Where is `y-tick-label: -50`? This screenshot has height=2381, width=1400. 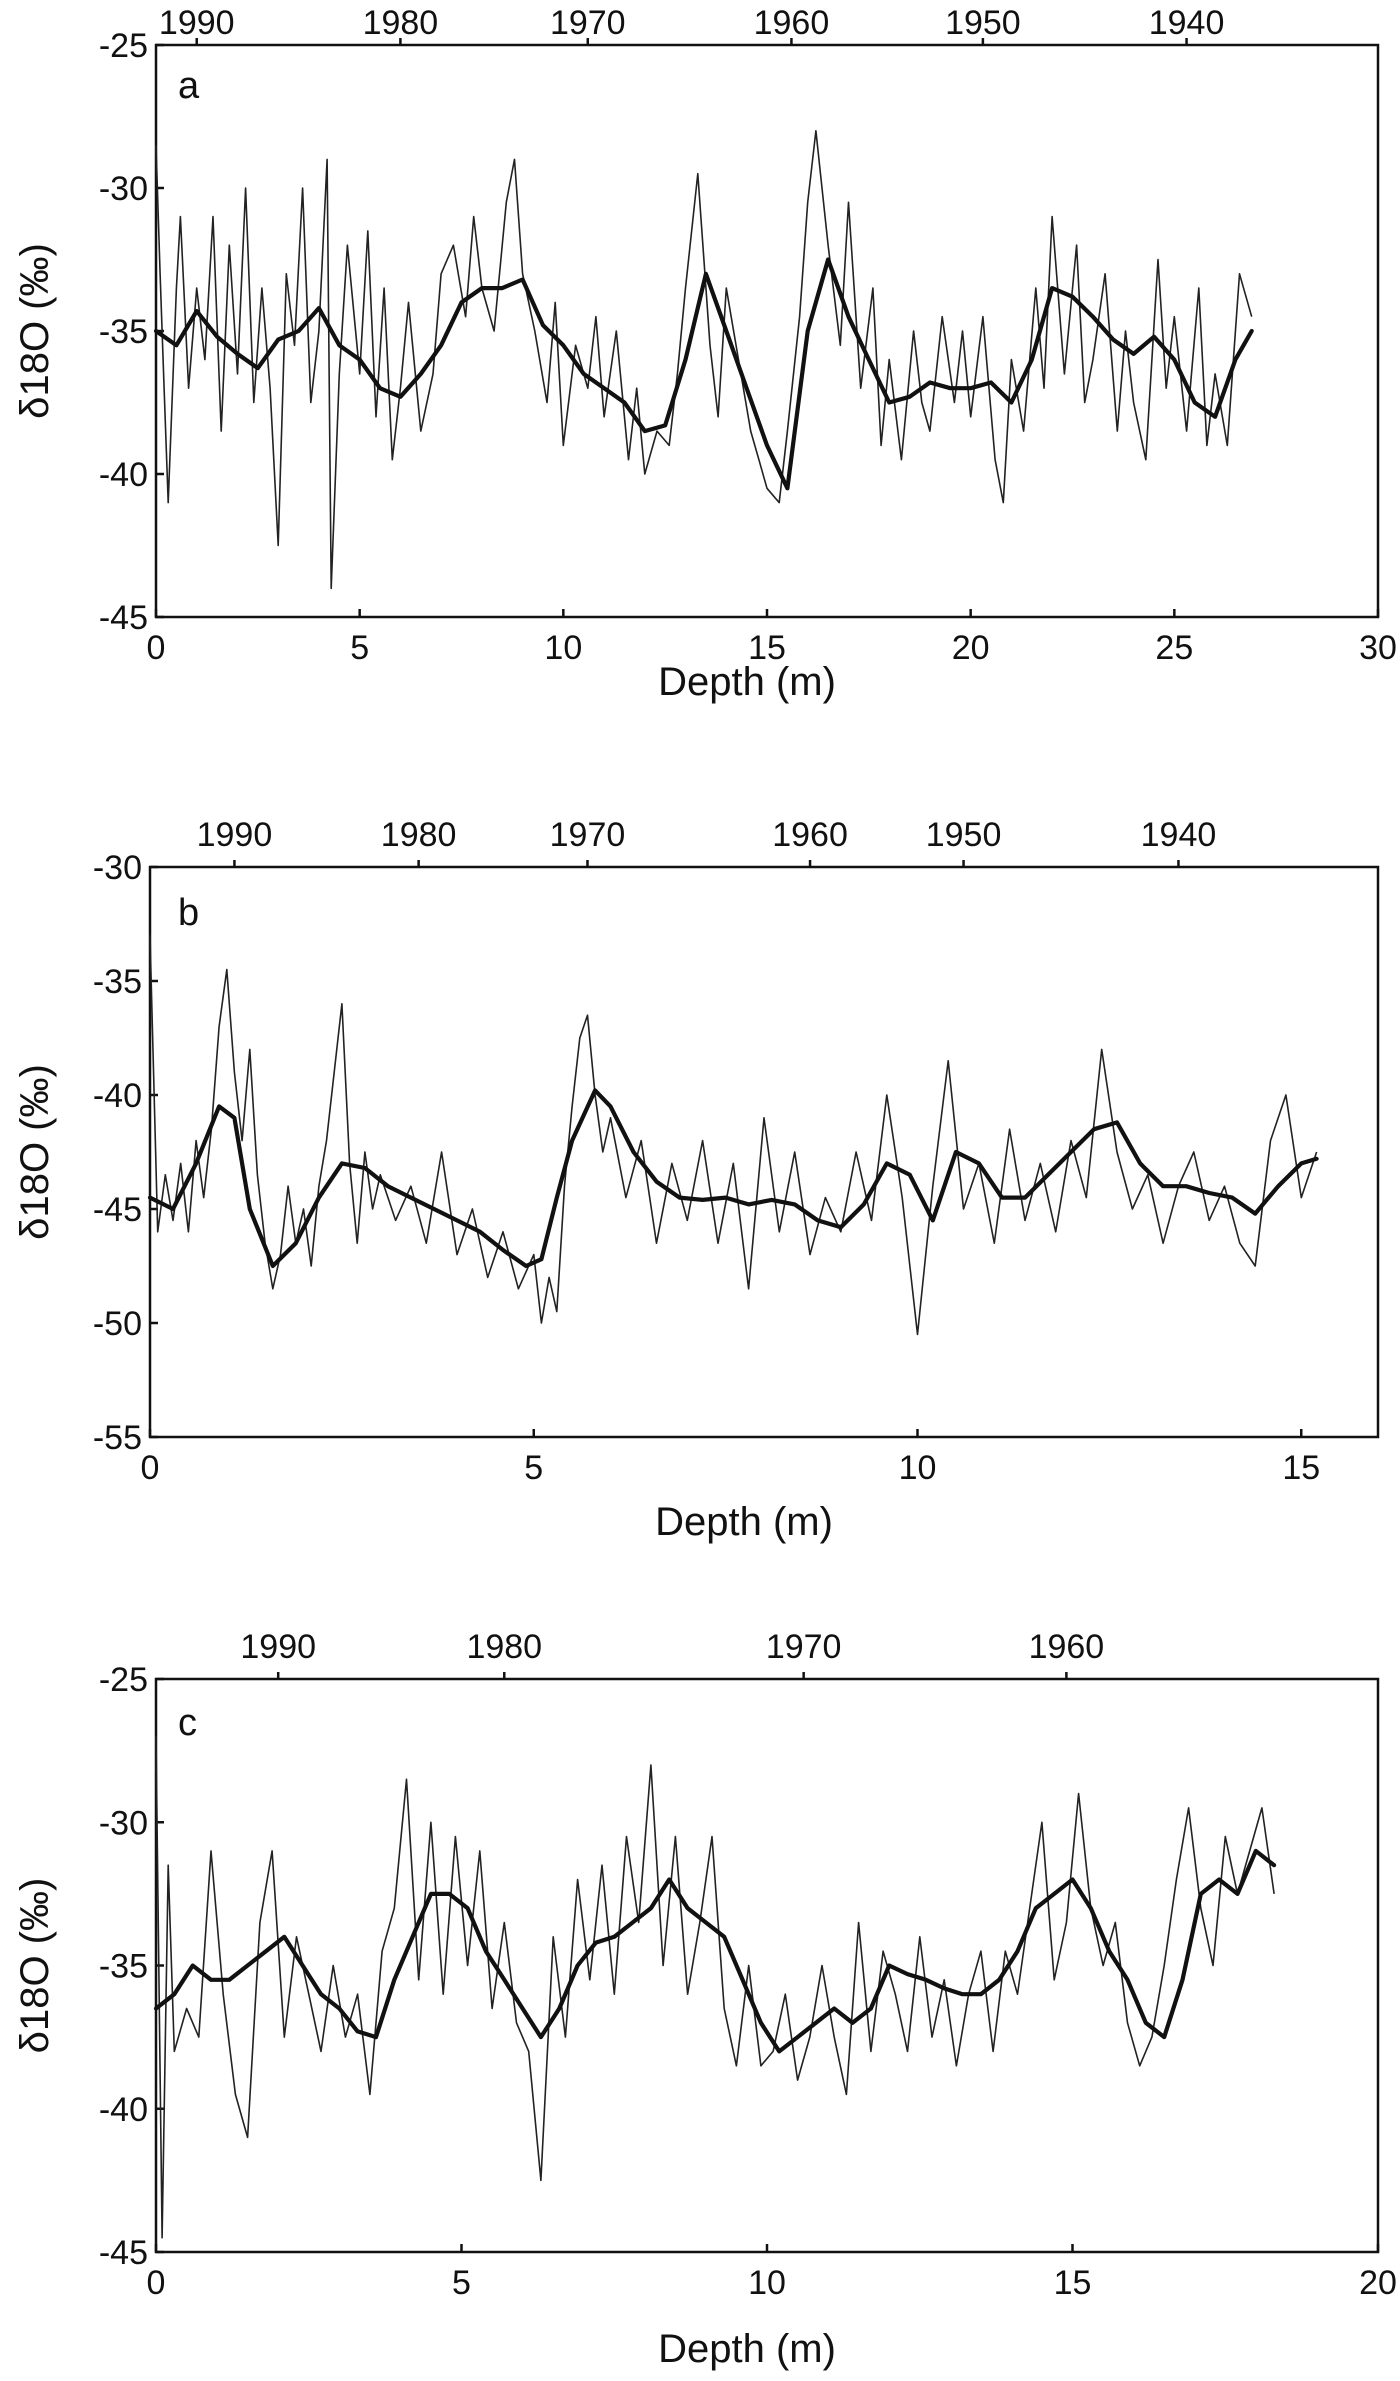 y-tick-label: -50 is located at coordinates (117, 1324).